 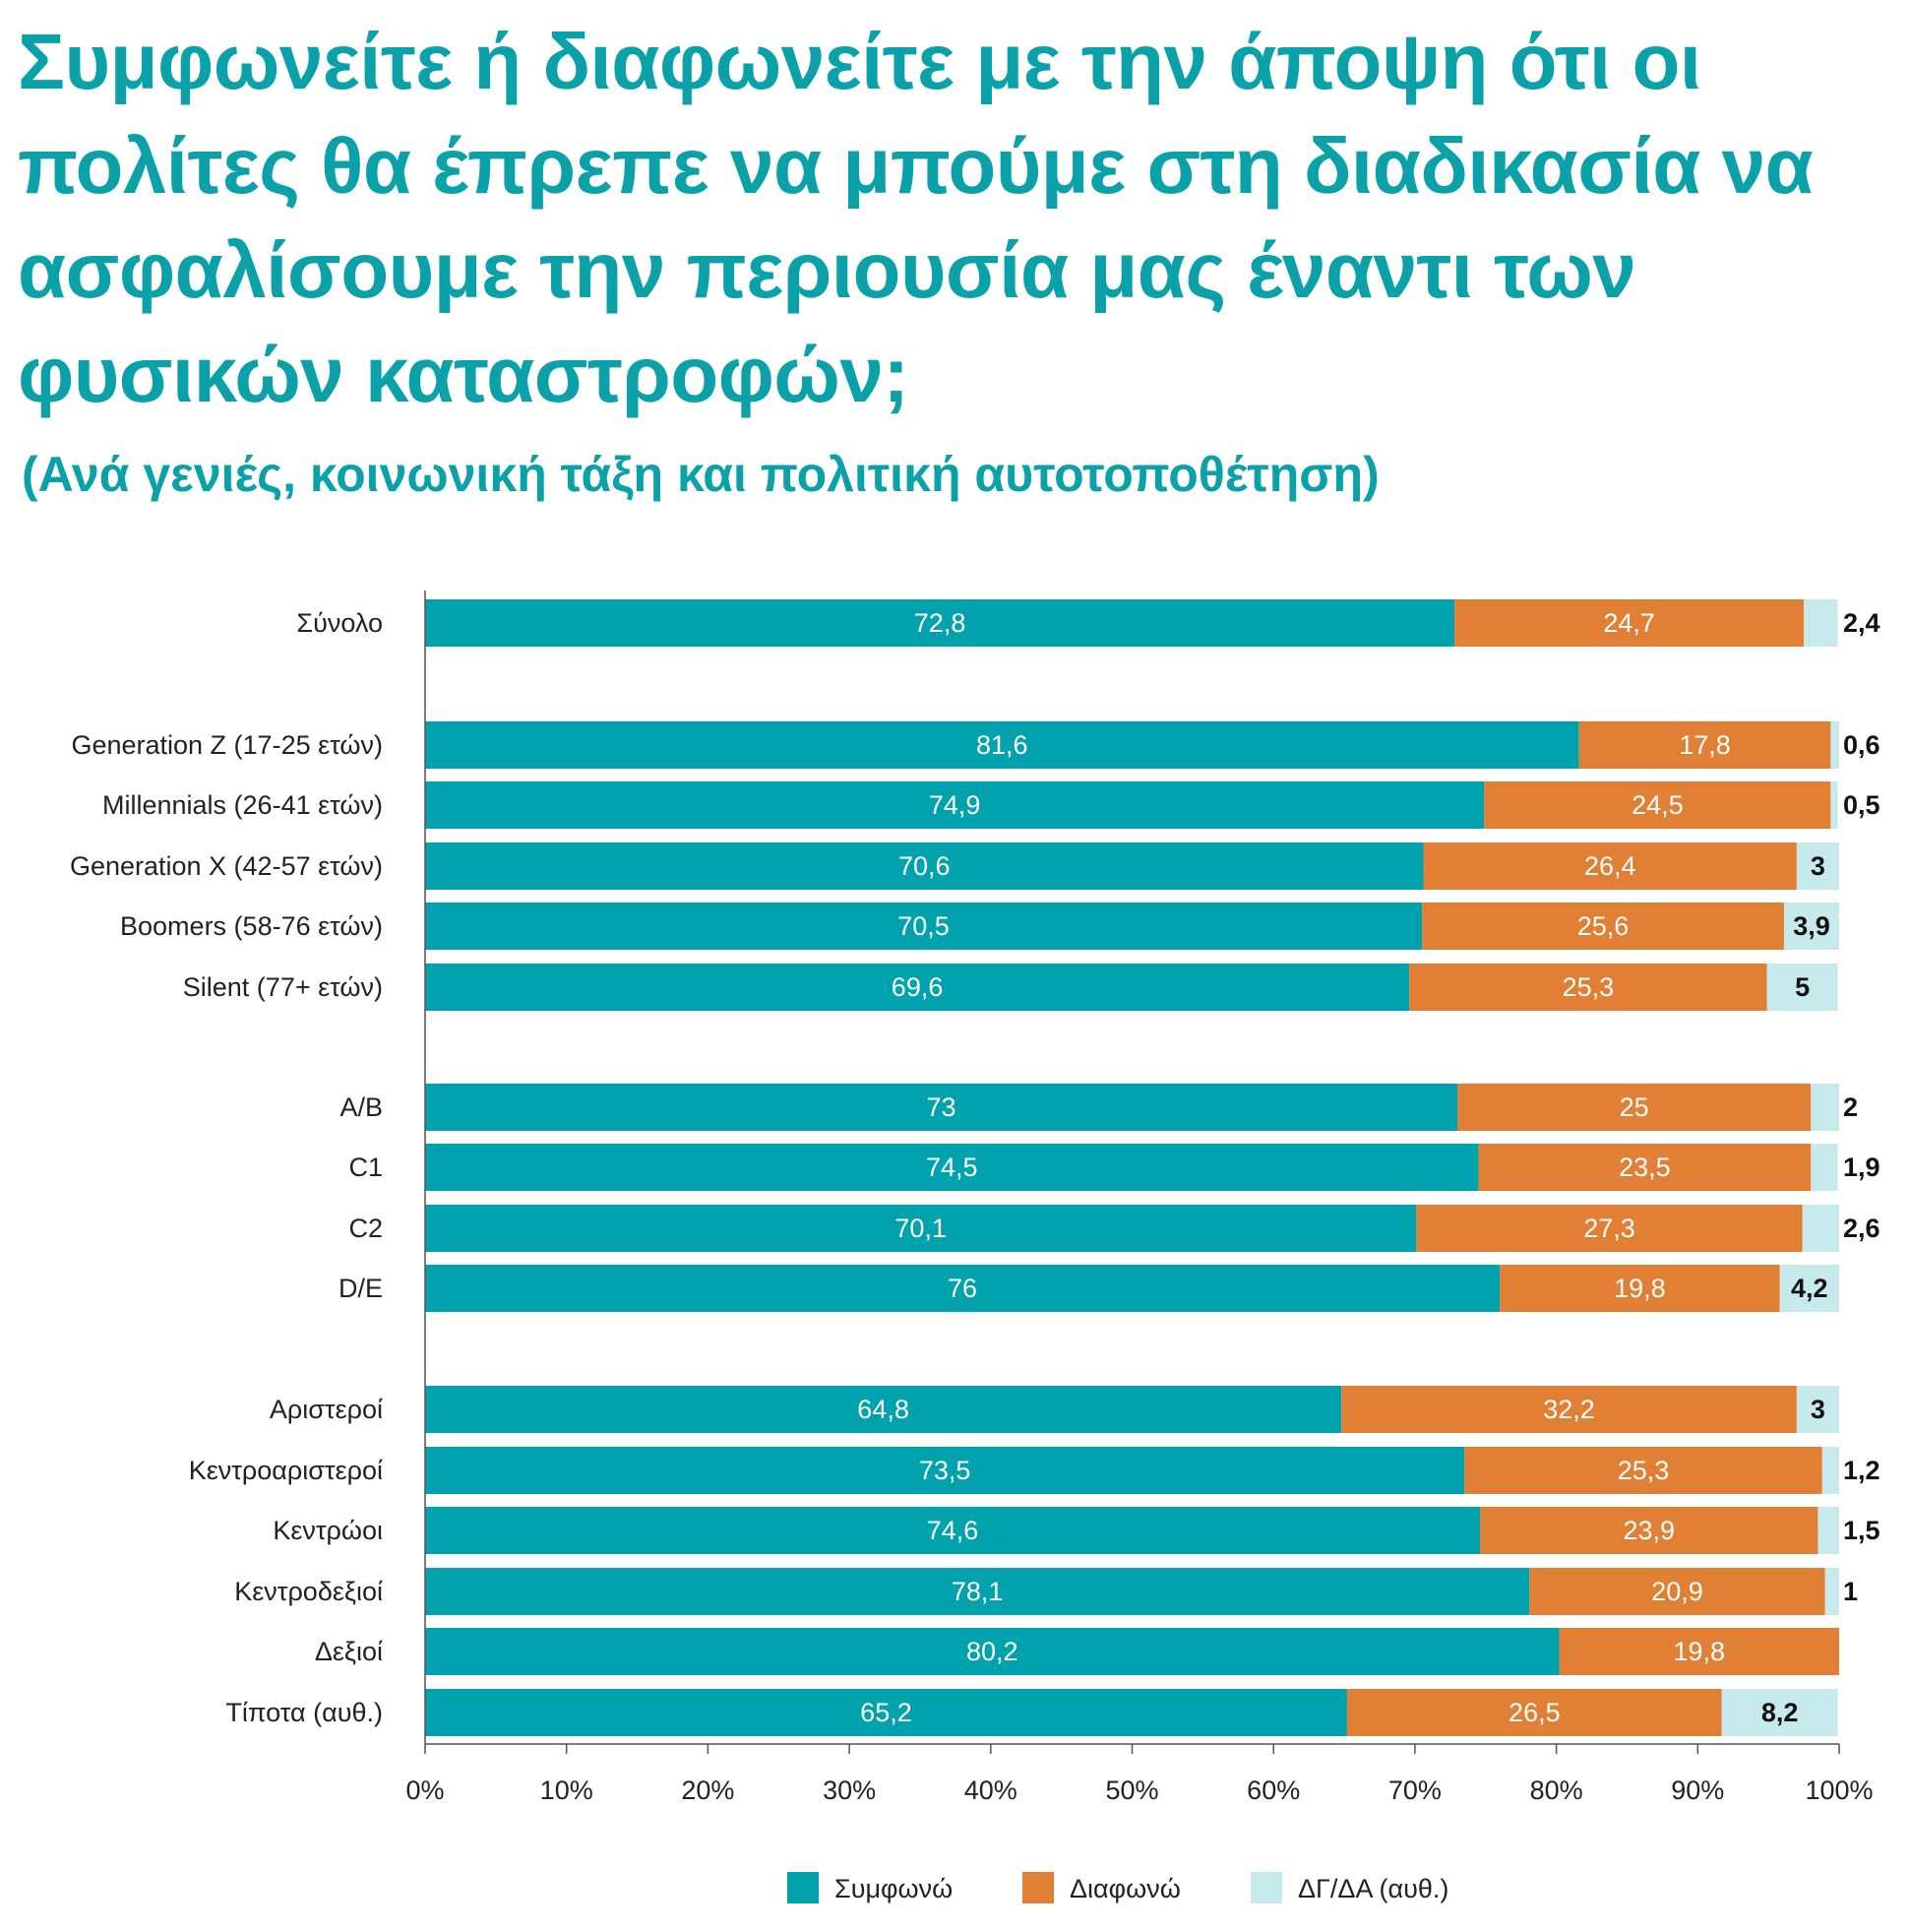 I want to click on x-tick-label: 100%, so click(x=1839, y=1790).